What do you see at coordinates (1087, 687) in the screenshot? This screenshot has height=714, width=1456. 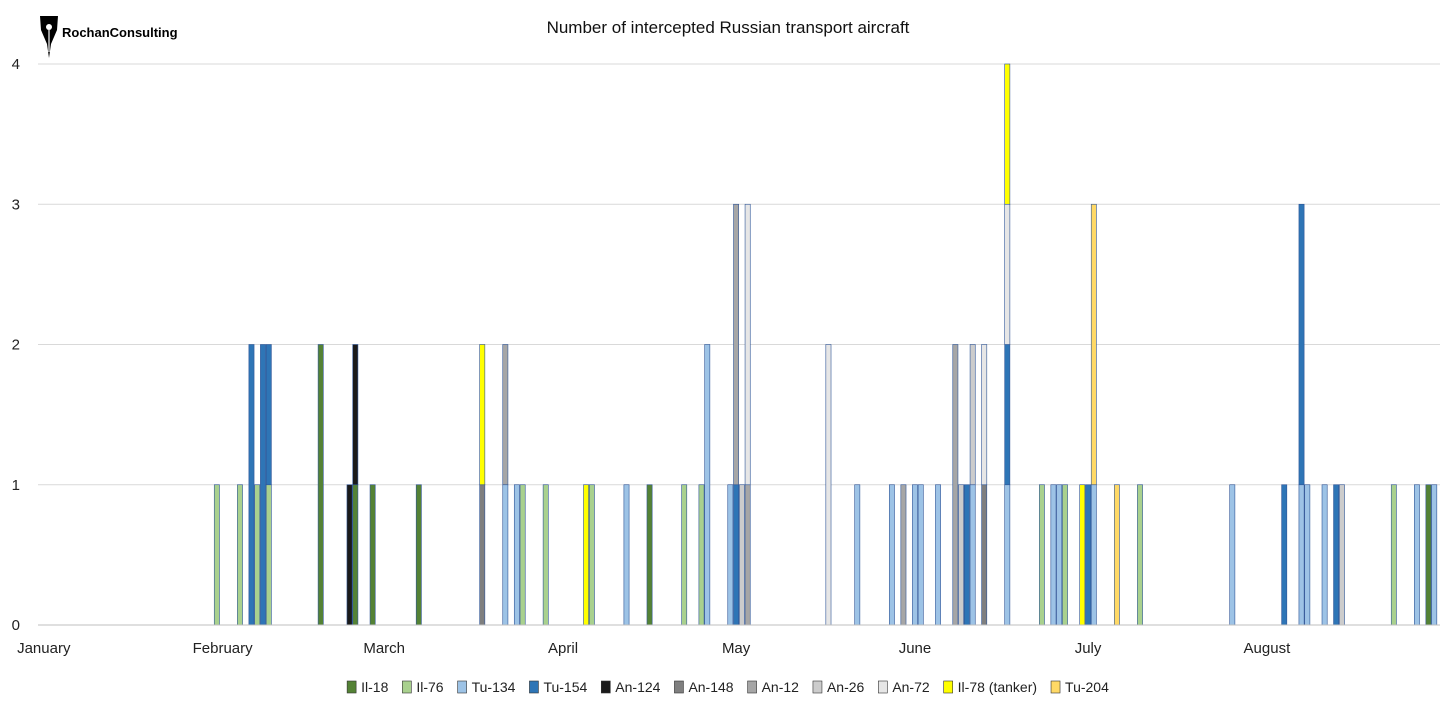 I see `legend-label: Tu-204` at bounding box center [1087, 687].